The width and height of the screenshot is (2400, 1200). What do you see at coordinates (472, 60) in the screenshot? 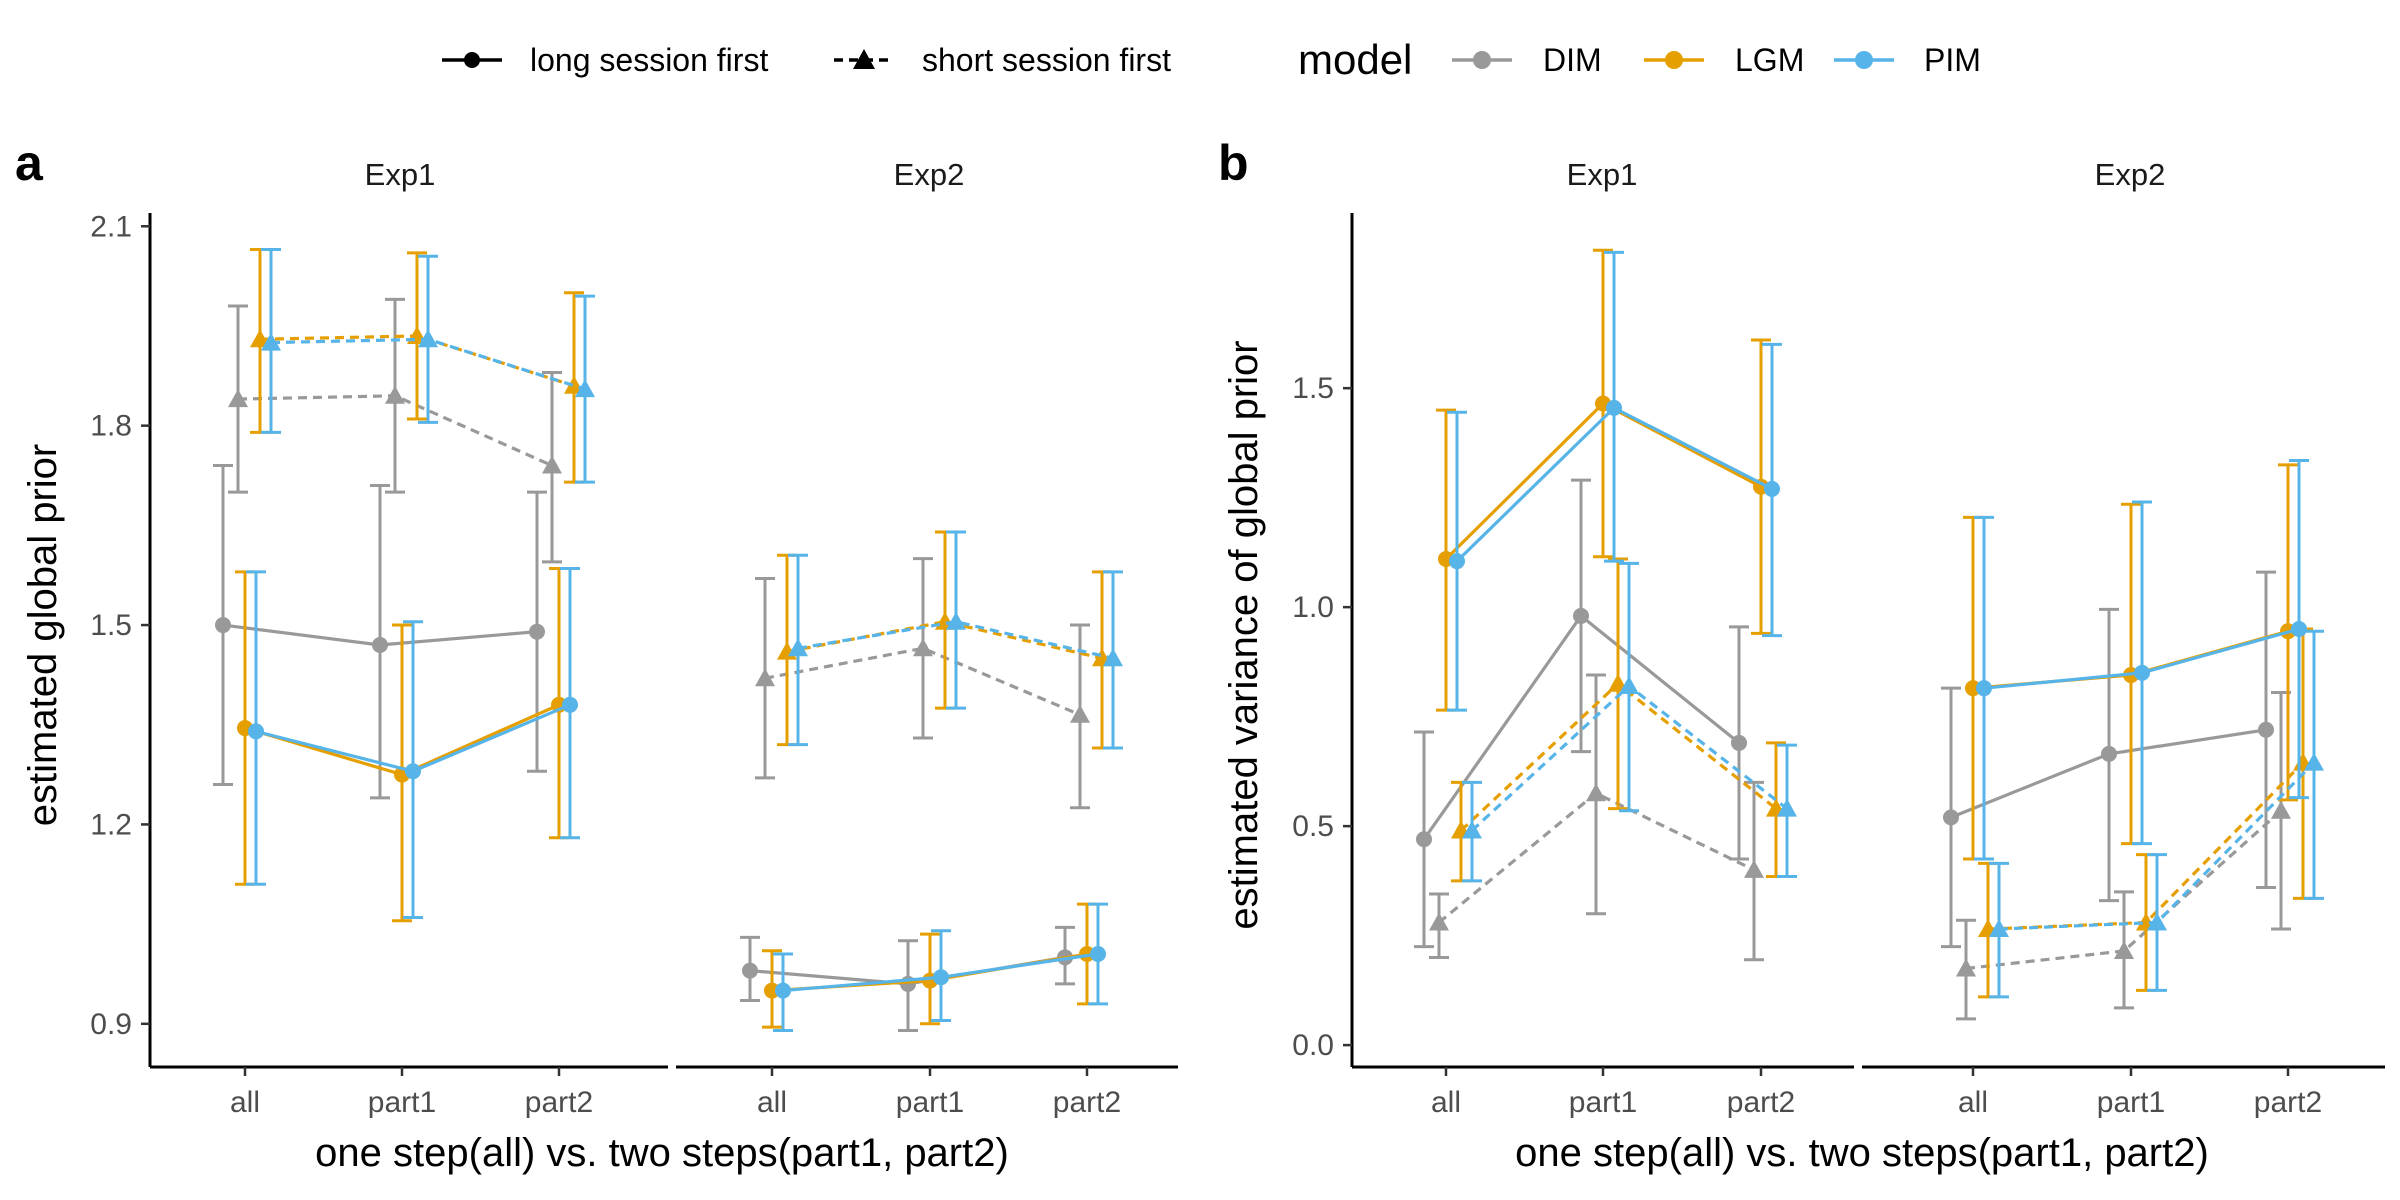
I see `legend-key-circle` at bounding box center [472, 60].